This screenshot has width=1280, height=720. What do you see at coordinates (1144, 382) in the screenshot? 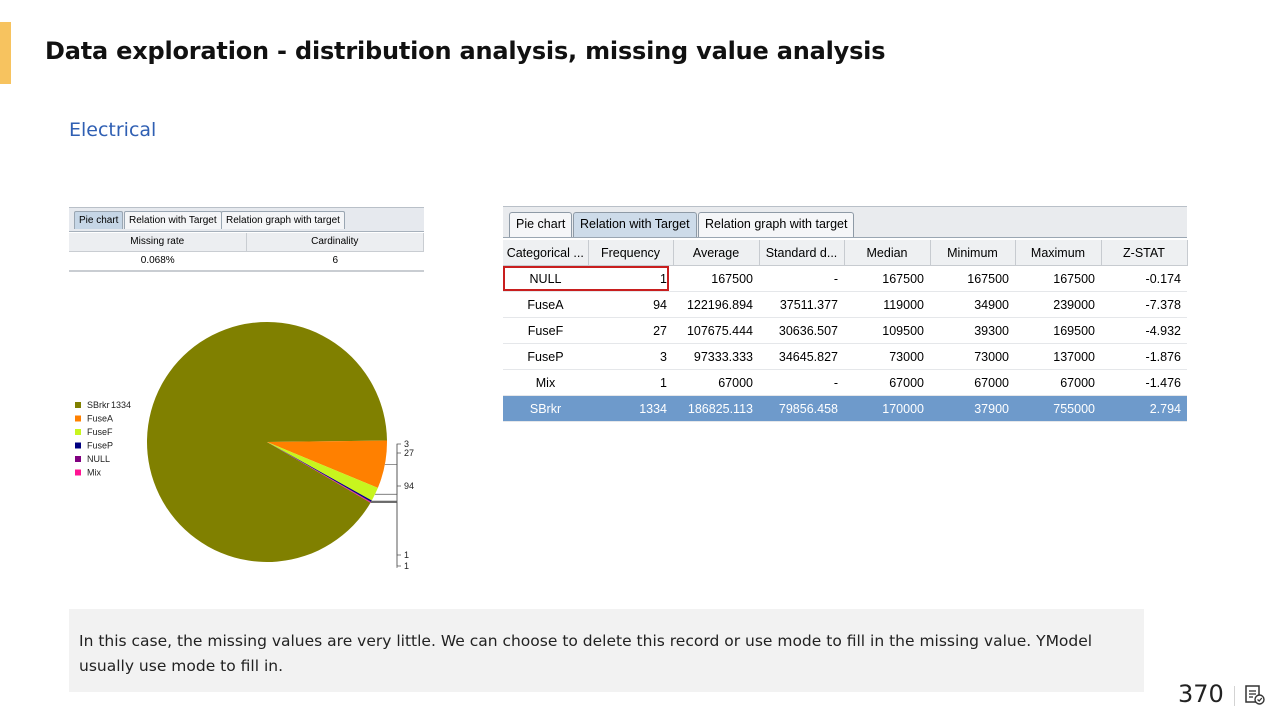
I see `table-cell: -1.476` at bounding box center [1144, 382].